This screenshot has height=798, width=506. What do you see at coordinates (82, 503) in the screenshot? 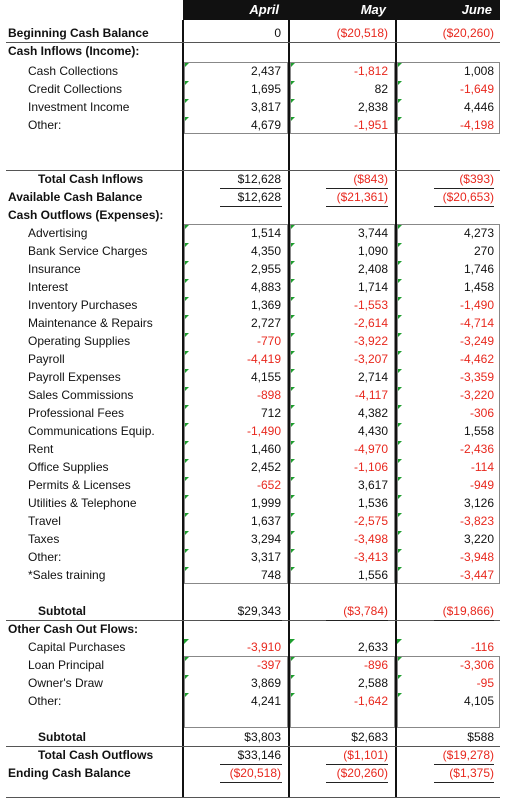
I see `row-label: Utilities & Telephone` at bounding box center [82, 503].